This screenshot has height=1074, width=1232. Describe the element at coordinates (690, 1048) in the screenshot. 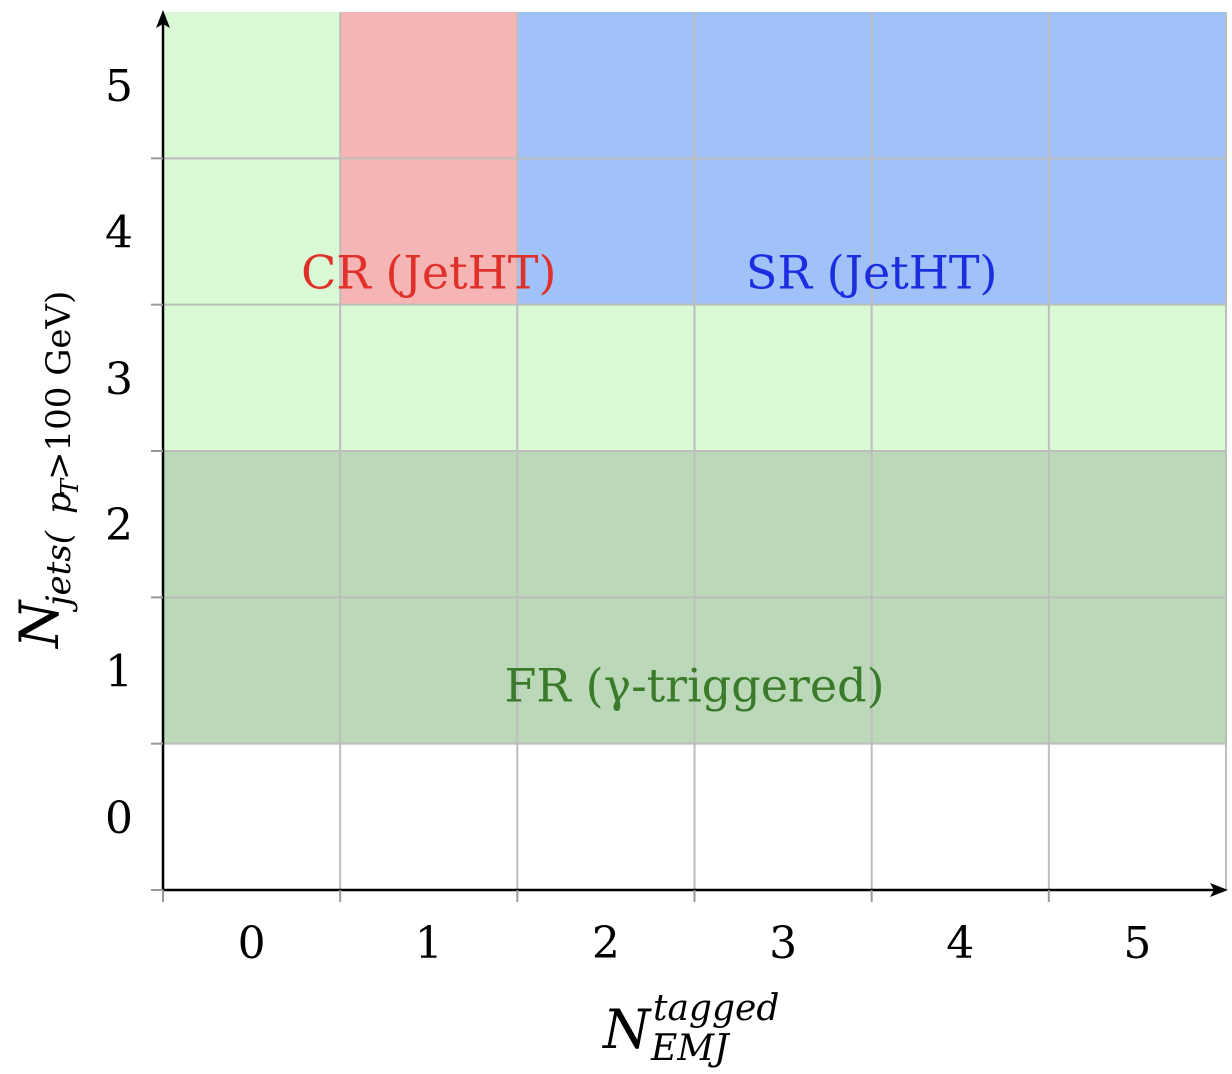

I see `x-axis-title-subscript: EMJ` at that location.